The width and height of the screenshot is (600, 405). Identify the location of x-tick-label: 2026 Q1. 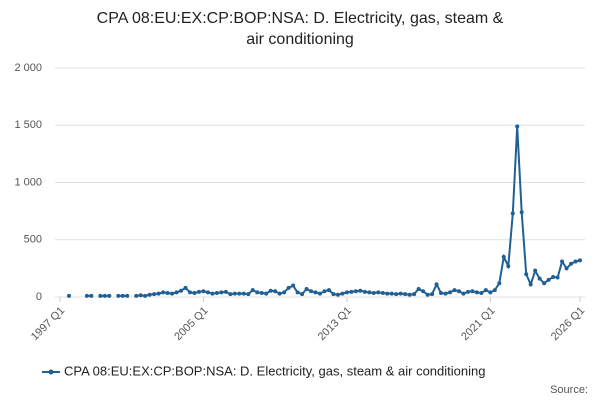
(568, 324).